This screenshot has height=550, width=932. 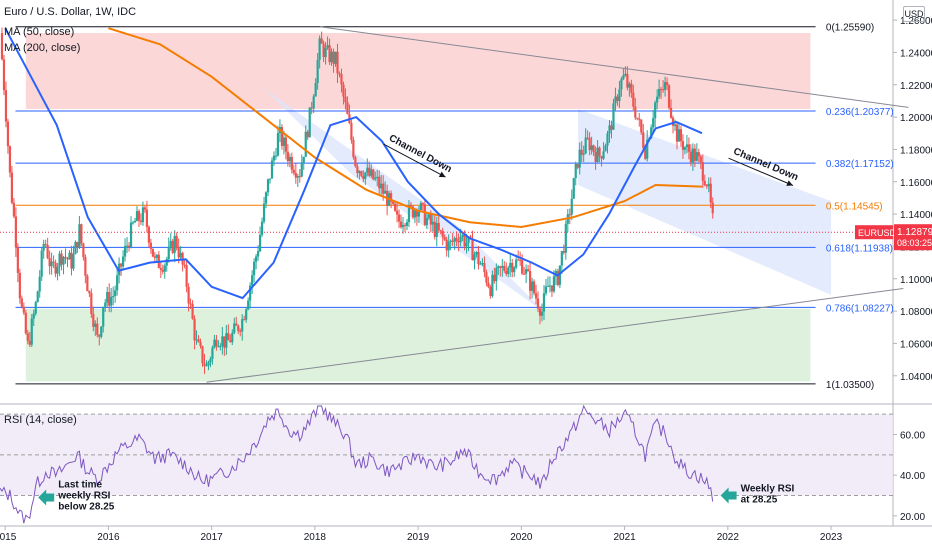 I want to click on time-tick-label: 2023, so click(x=831, y=537).